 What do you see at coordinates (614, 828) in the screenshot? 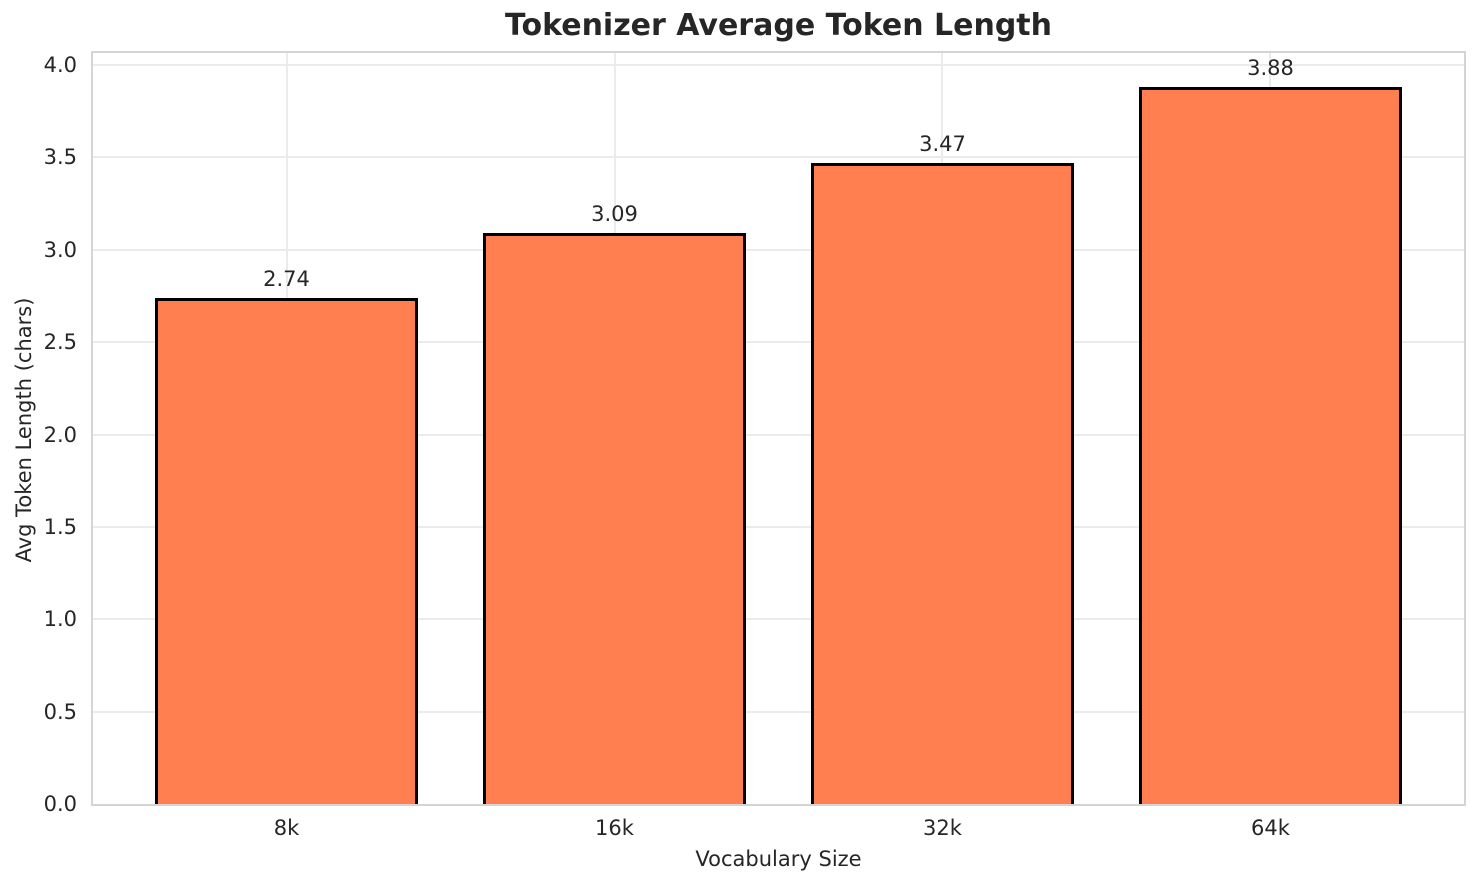
I see `x-tick-label: 16k` at bounding box center [614, 828].